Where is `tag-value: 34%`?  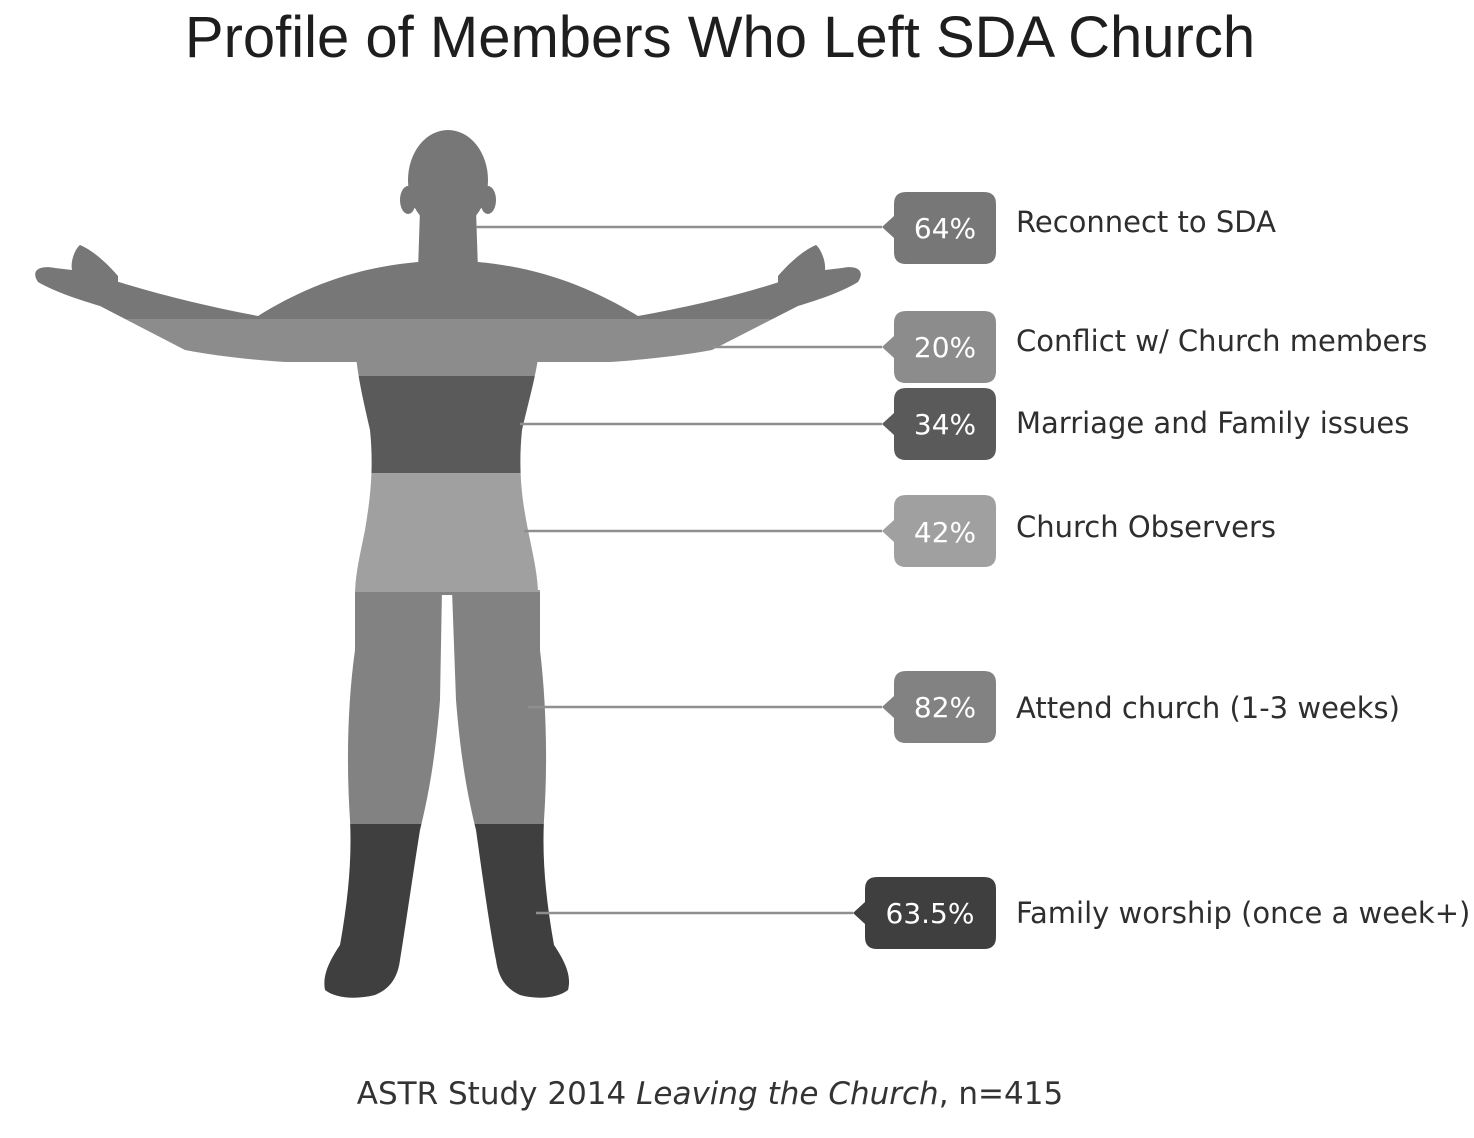
tag-value: 34% is located at coordinates (945, 424).